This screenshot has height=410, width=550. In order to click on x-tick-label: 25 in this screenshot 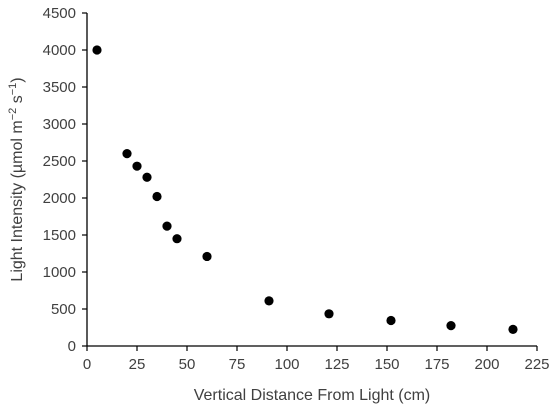, I will do `click(137, 364)`.